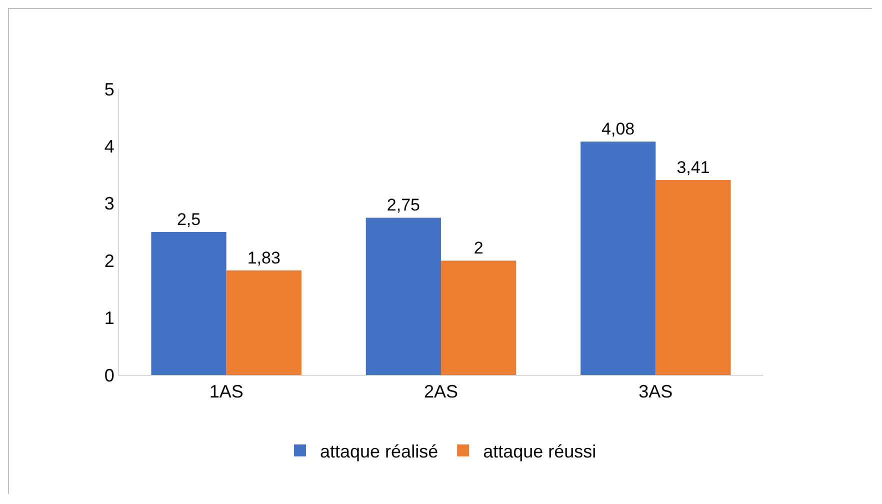 This screenshot has height=504, width=882. I want to click on x-tick-label: 2AS, so click(441, 392).